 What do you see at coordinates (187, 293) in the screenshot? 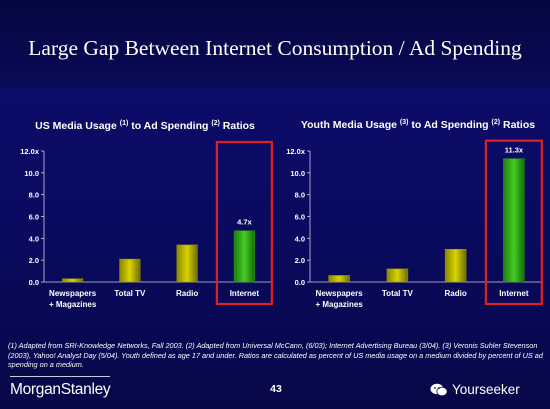
I see `left-category-label: Radio` at bounding box center [187, 293].